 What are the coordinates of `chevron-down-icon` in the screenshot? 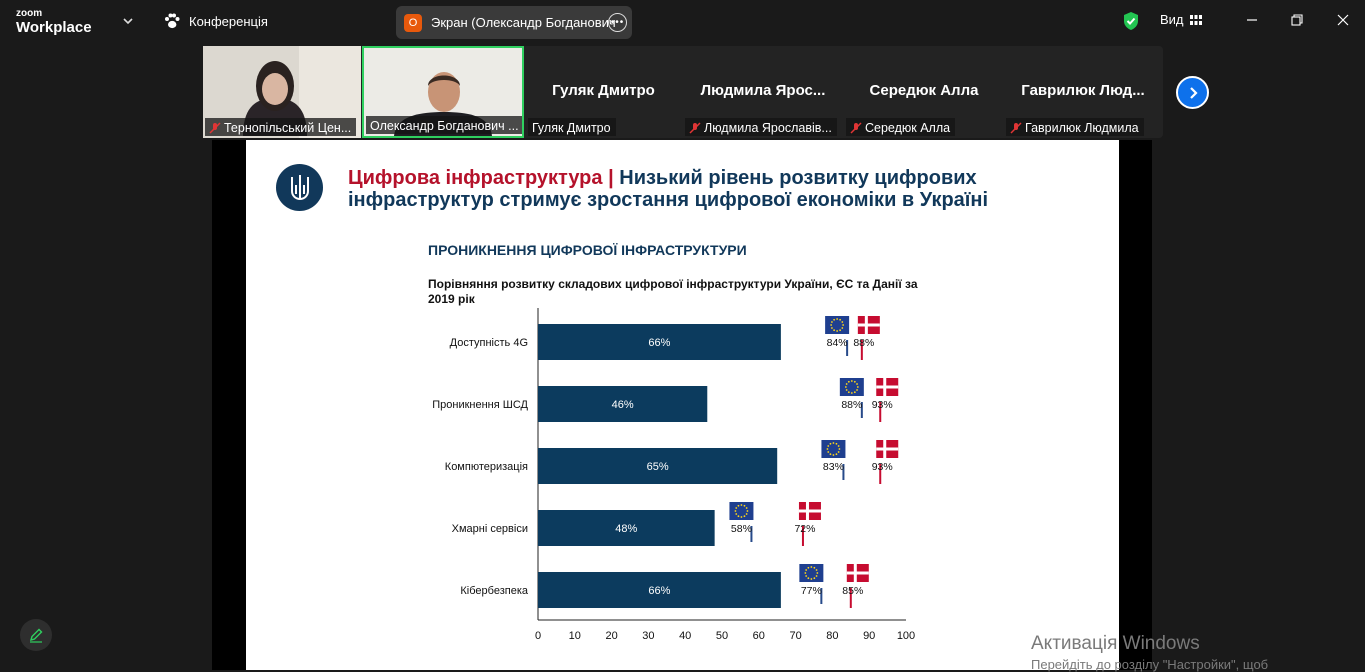 It's located at (128, 21).